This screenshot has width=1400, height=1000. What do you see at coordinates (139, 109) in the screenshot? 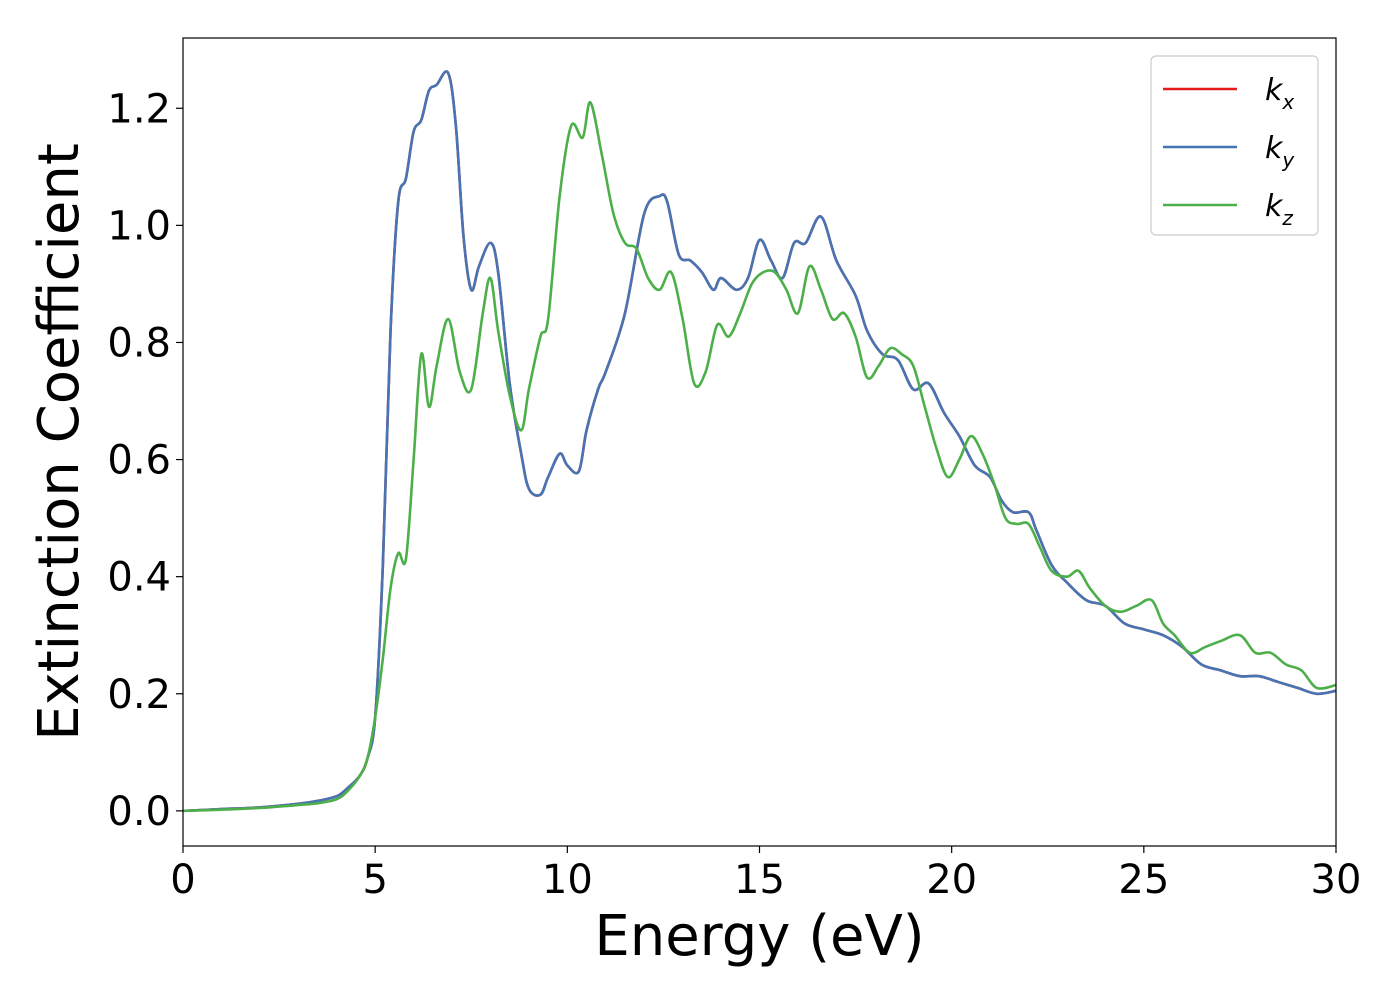
I see `y-tick-label: 1.2` at bounding box center [139, 109].